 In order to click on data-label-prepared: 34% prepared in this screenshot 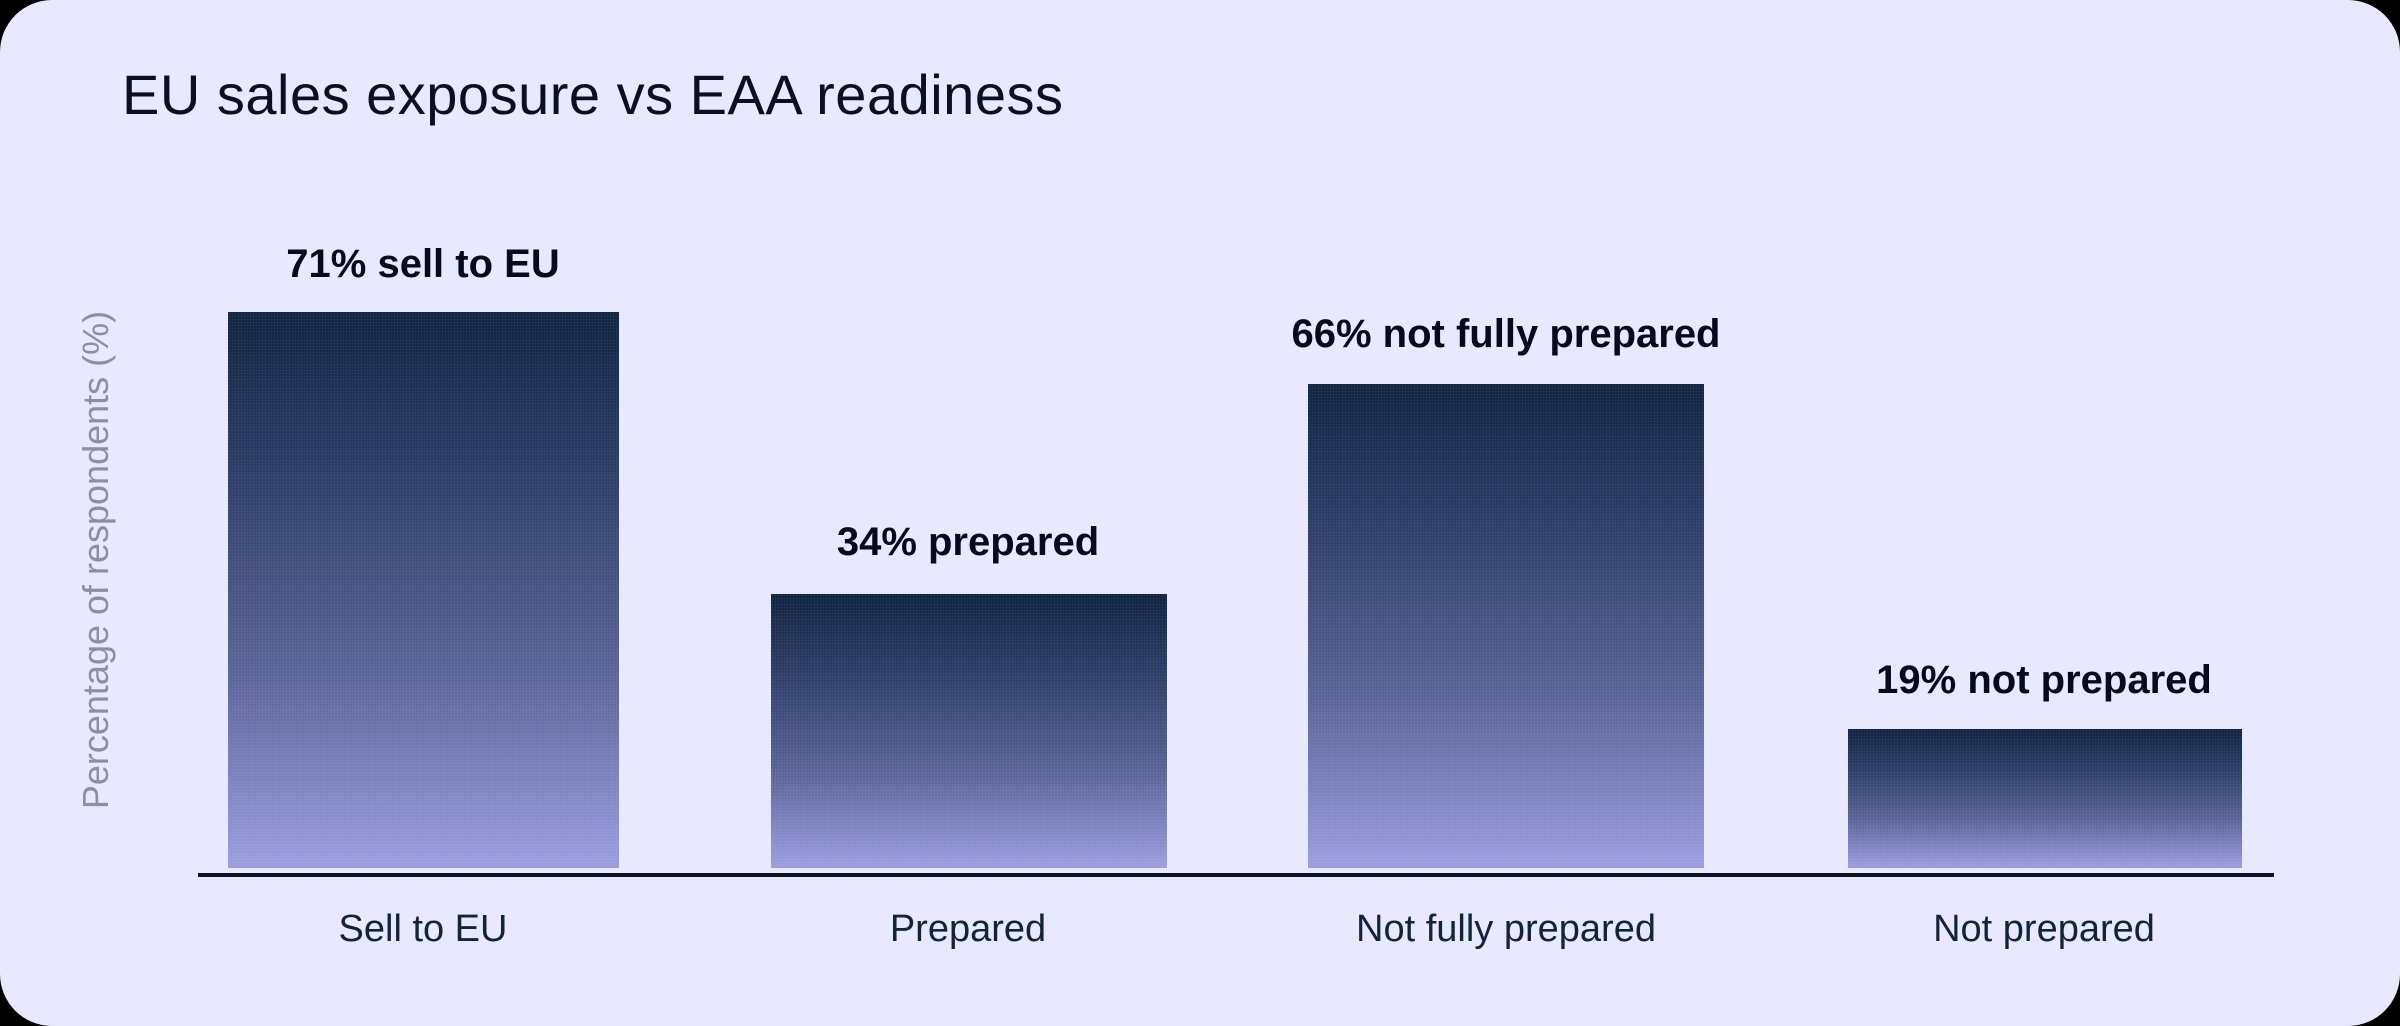, I will do `click(968, 542)`.